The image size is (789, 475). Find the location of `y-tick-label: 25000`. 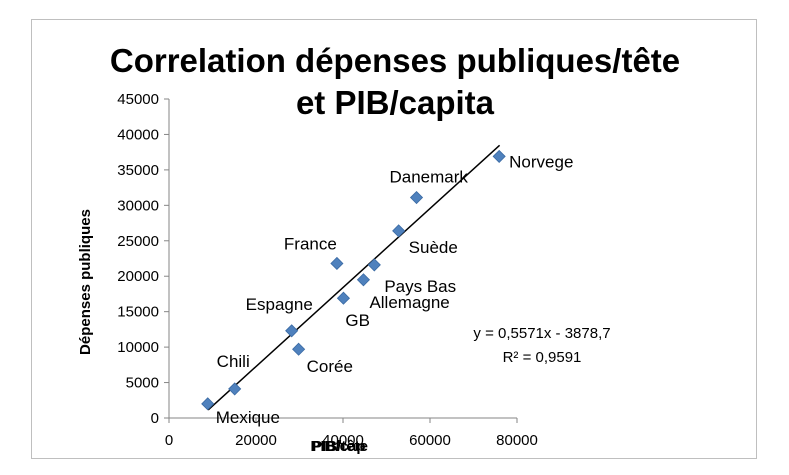

y-tick-label: 25000 is located at coordinates (138, 241).